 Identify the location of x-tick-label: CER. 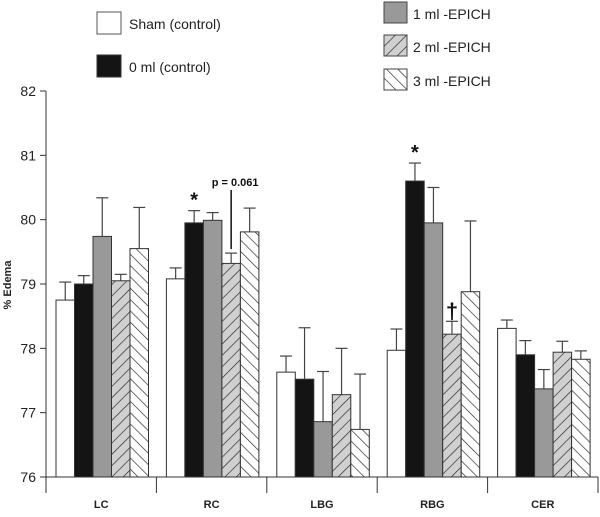
(542, 505).